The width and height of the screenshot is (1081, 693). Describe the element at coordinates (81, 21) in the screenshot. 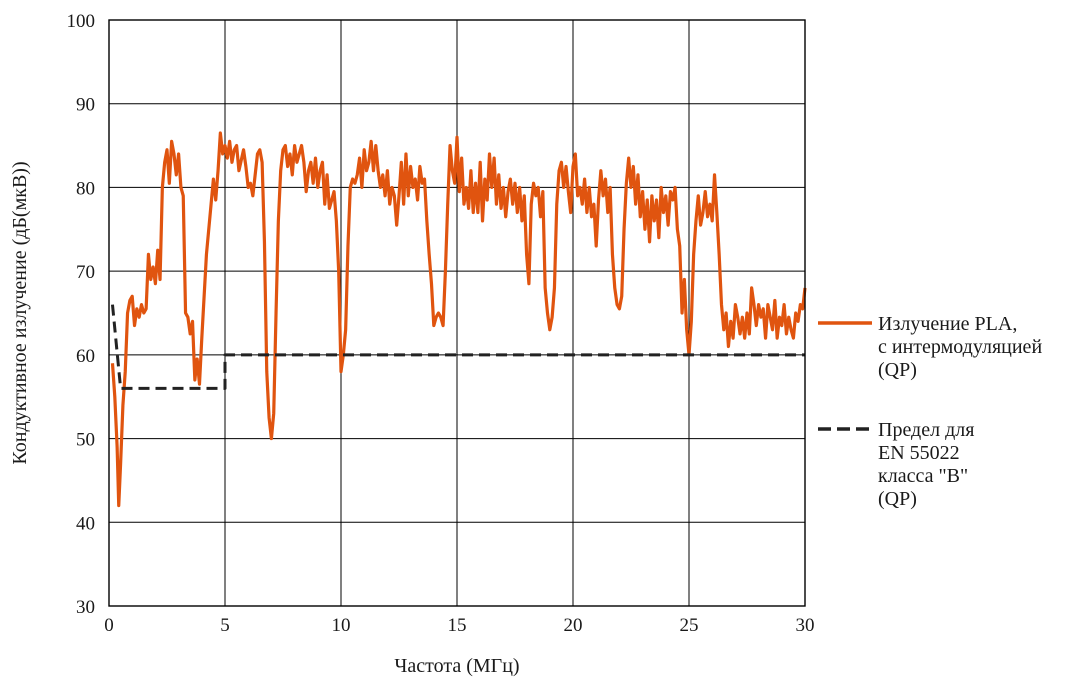

I see `y-tick-label: 100` at that location.